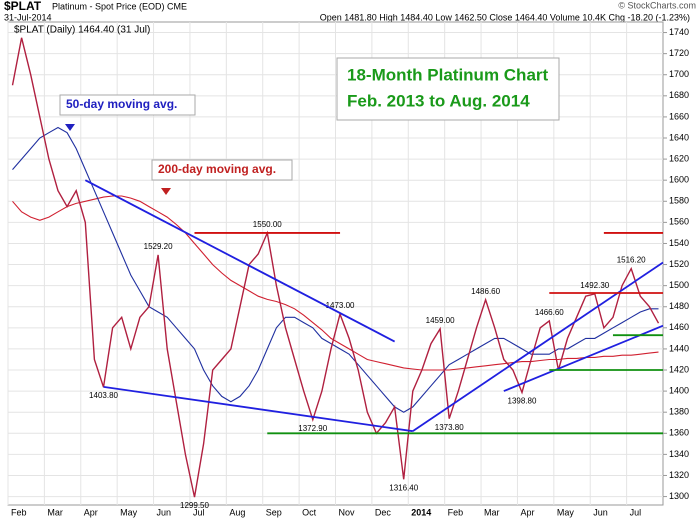 Image resolution: width=700 pixels, height=520 pixels. I want to click on y-tick-label: 1640, so click(679, 137).